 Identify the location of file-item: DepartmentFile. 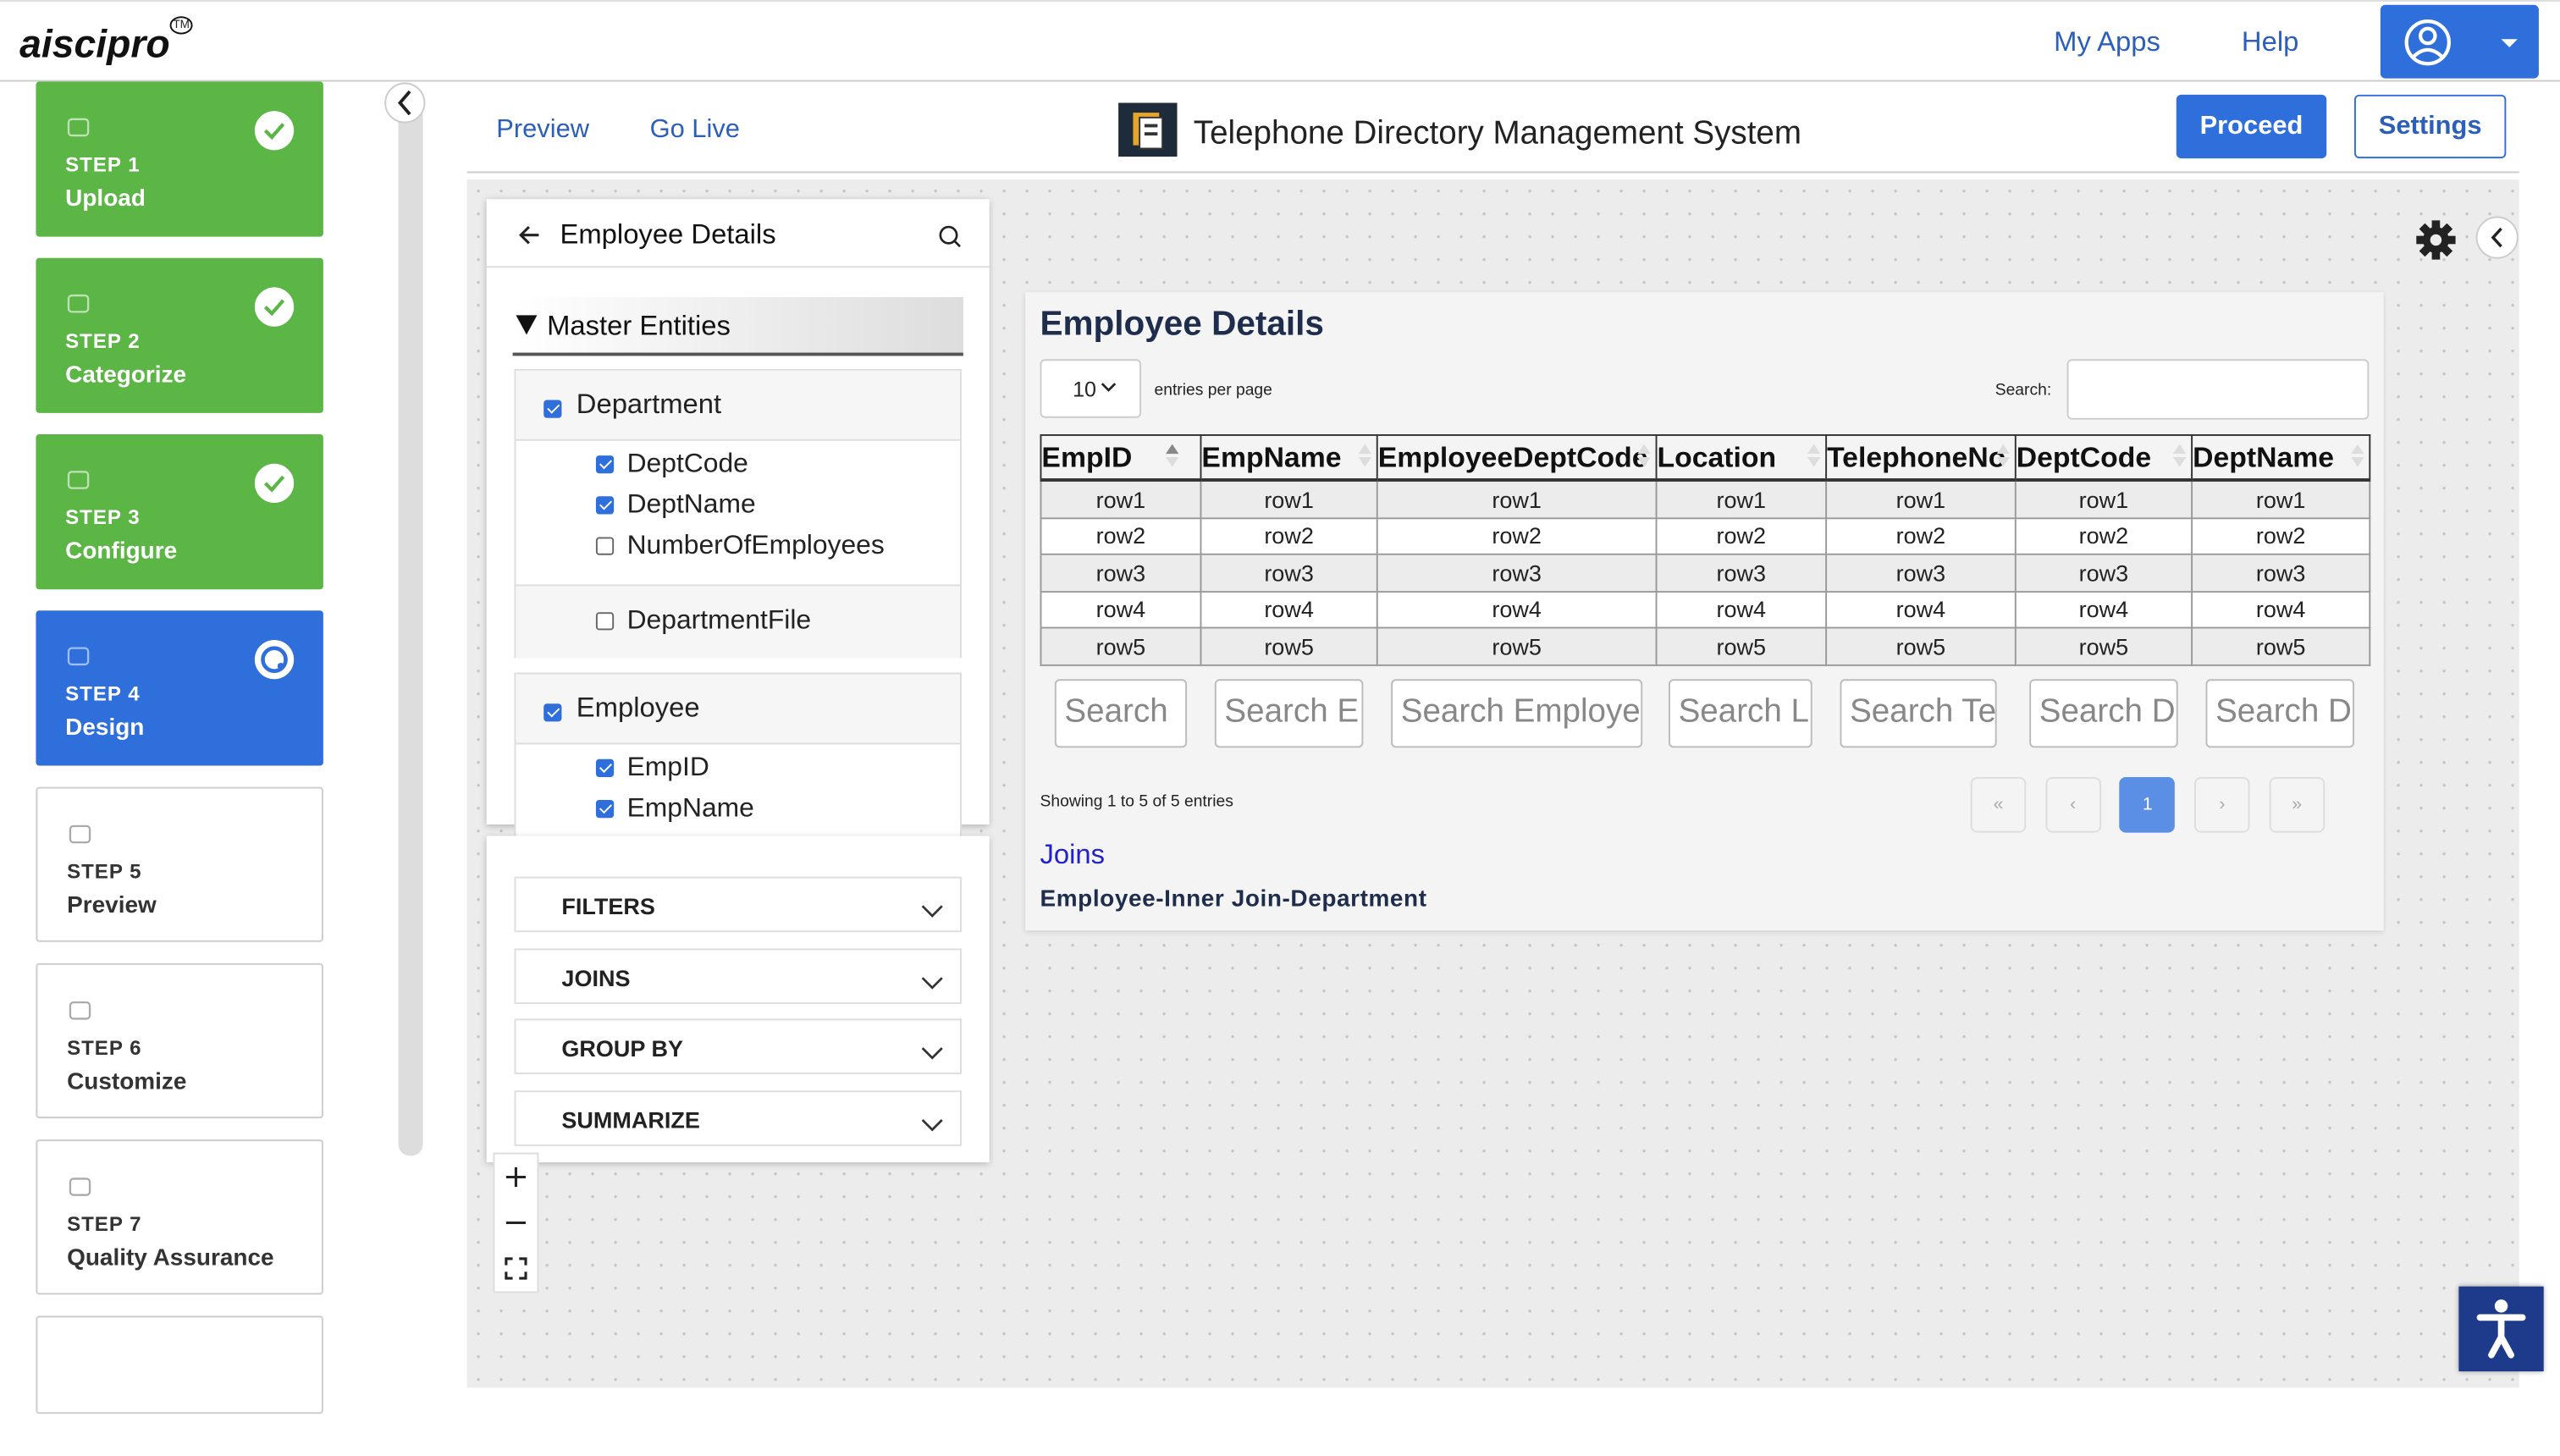
(703, 621).